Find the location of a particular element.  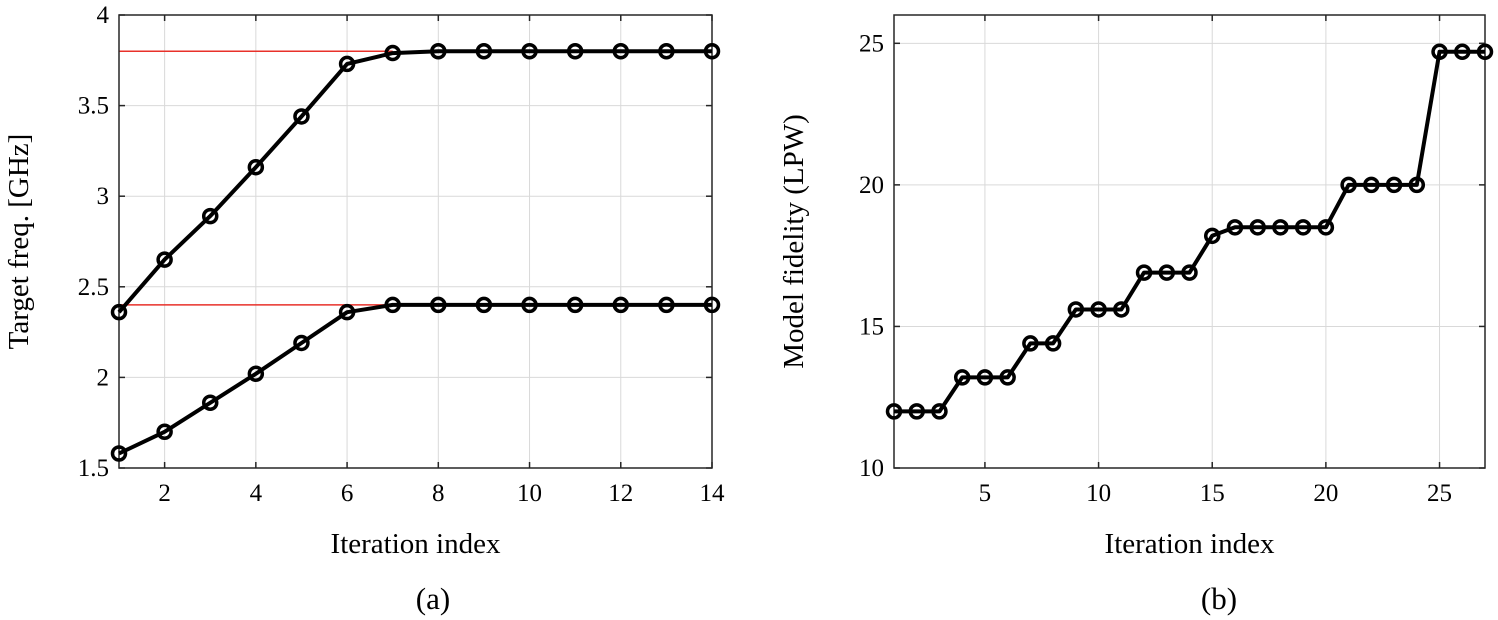

chart-b-y-axis-label: Model fidelity (LPW) is located at coordinates (794, 241).